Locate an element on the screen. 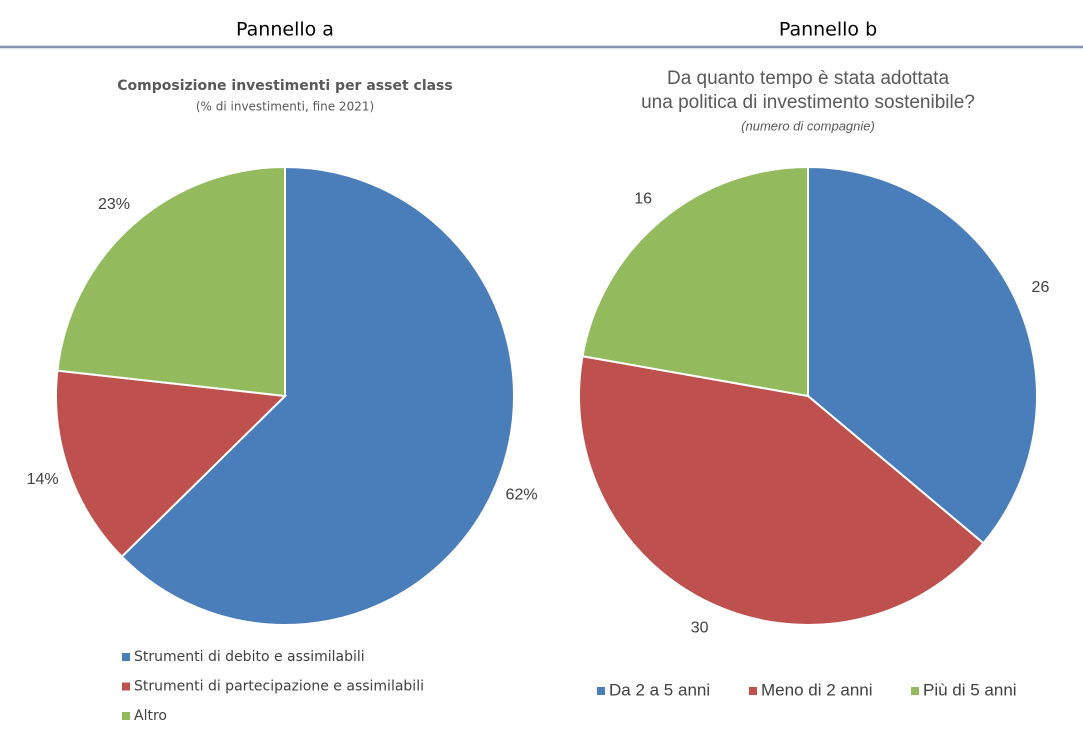  legend-label: Più di 5 anni is located at coordinates (970, 689).